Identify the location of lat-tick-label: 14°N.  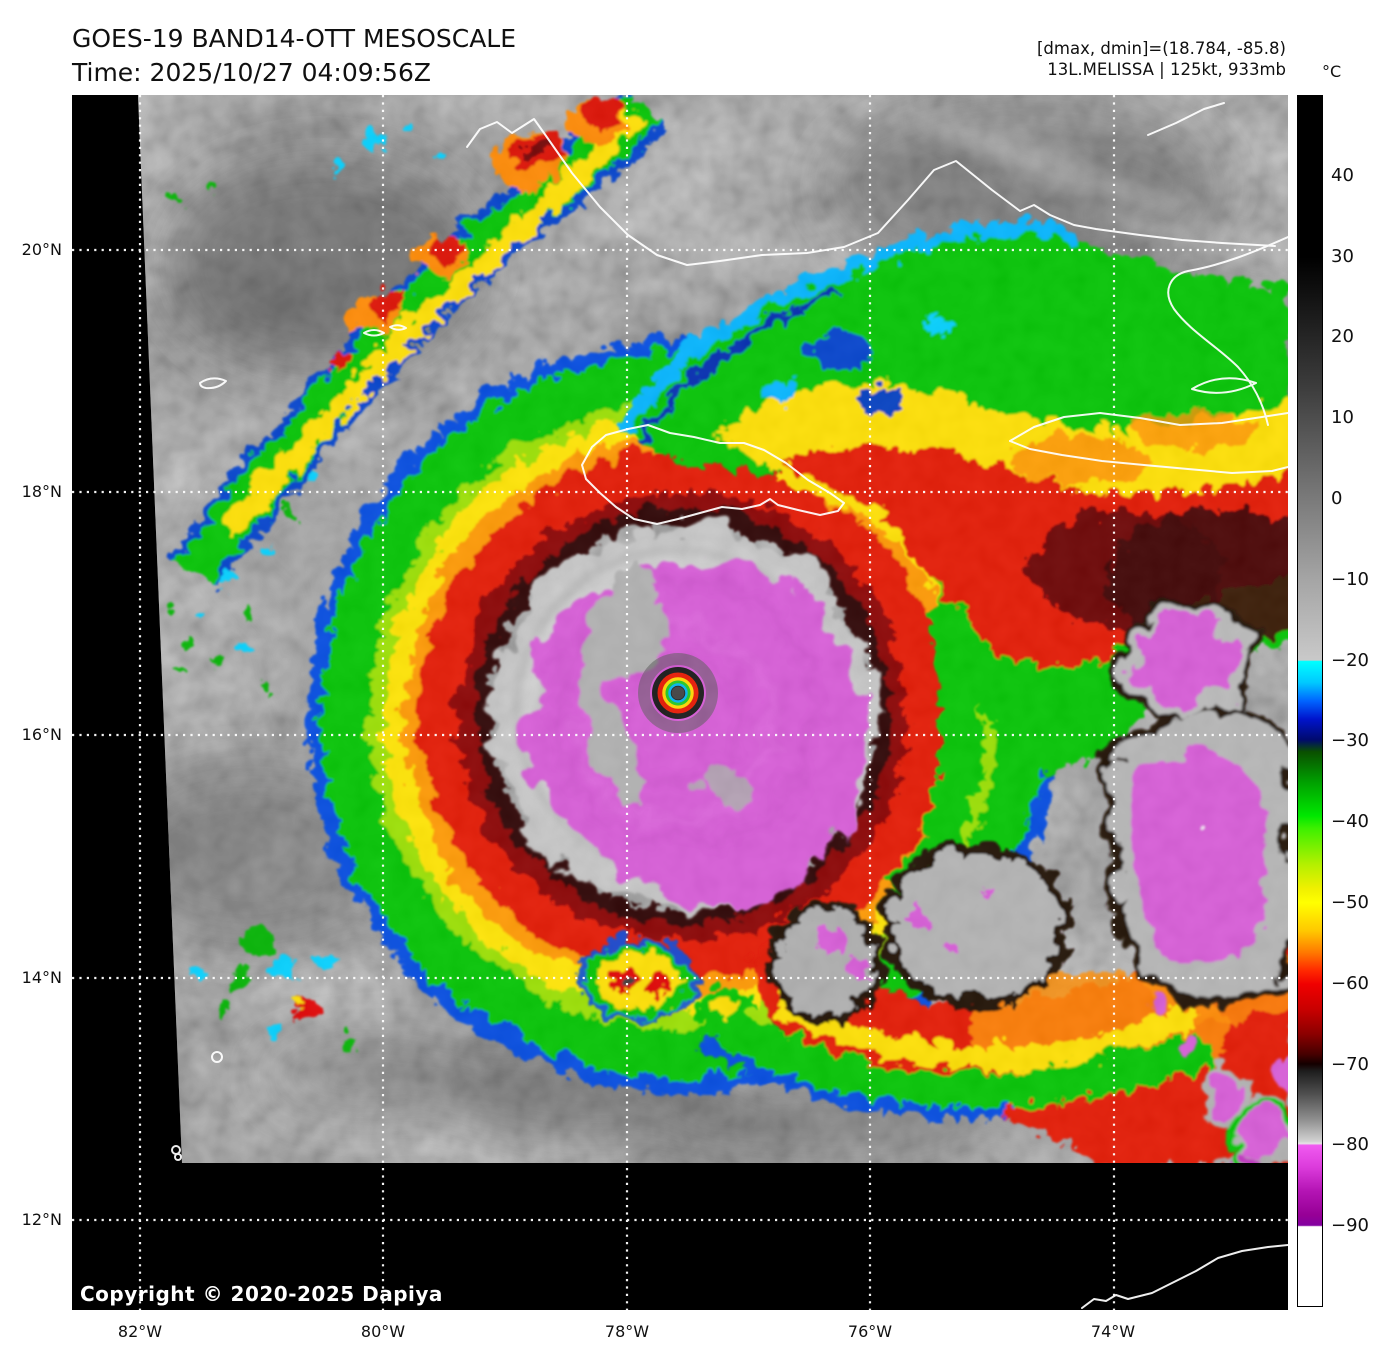
(41, 977).